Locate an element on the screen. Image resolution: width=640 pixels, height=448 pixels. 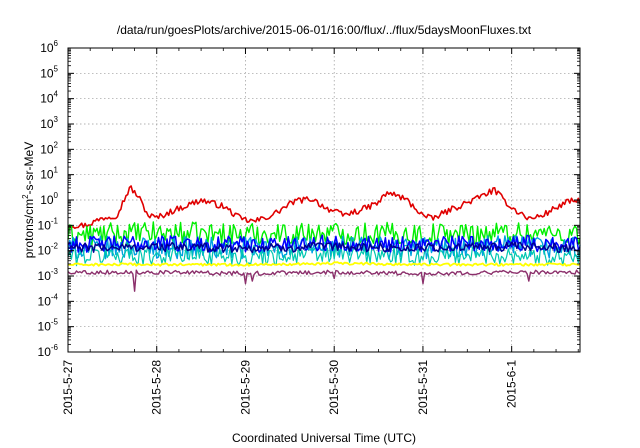
y-tick-label: 10² is located at coordinates (49, 148).